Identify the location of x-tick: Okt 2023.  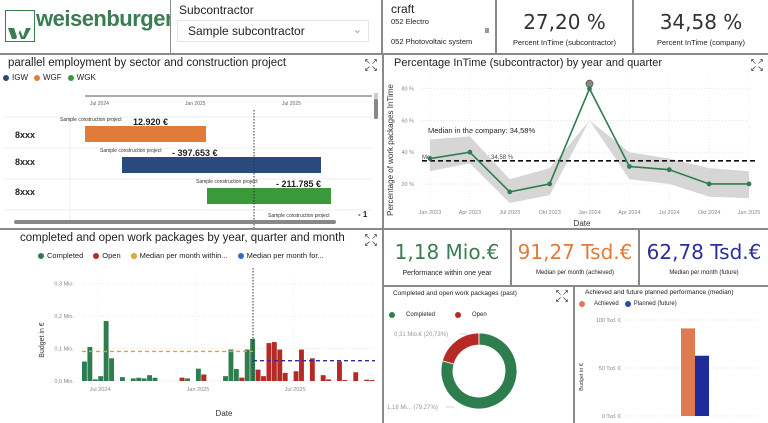
(549, 213).